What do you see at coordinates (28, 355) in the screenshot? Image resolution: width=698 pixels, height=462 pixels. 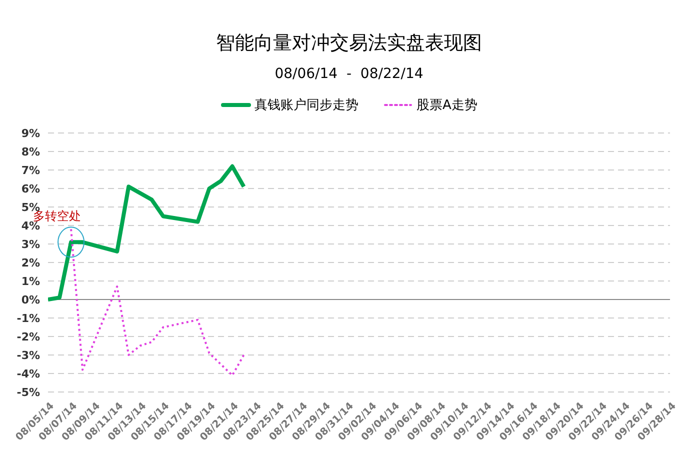 I see `y-tick-label: -3%` at bounding box center [28, 355].